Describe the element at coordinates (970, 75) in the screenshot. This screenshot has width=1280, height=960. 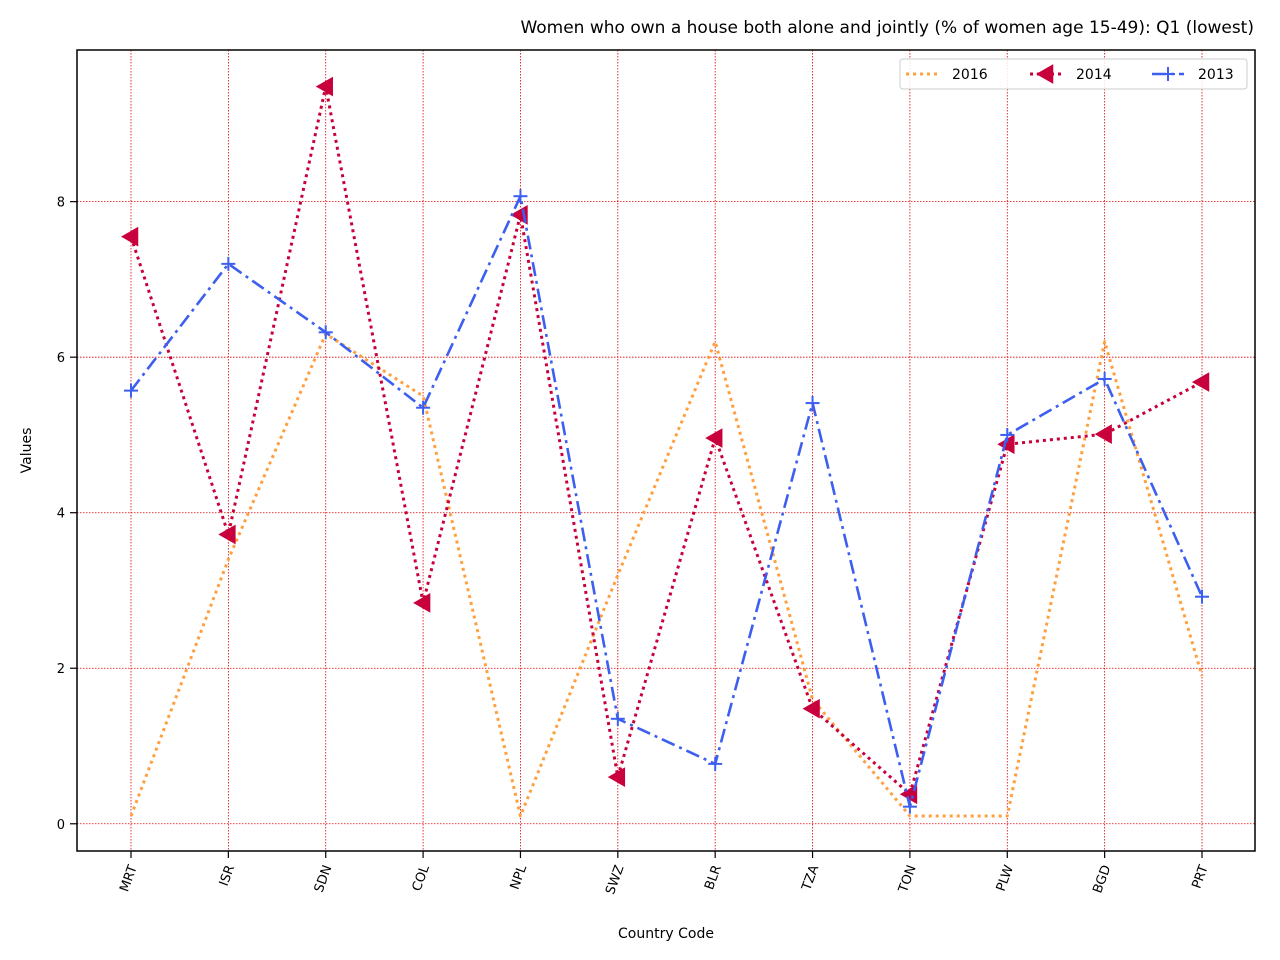
I see `legend-label: 2016` at that location.